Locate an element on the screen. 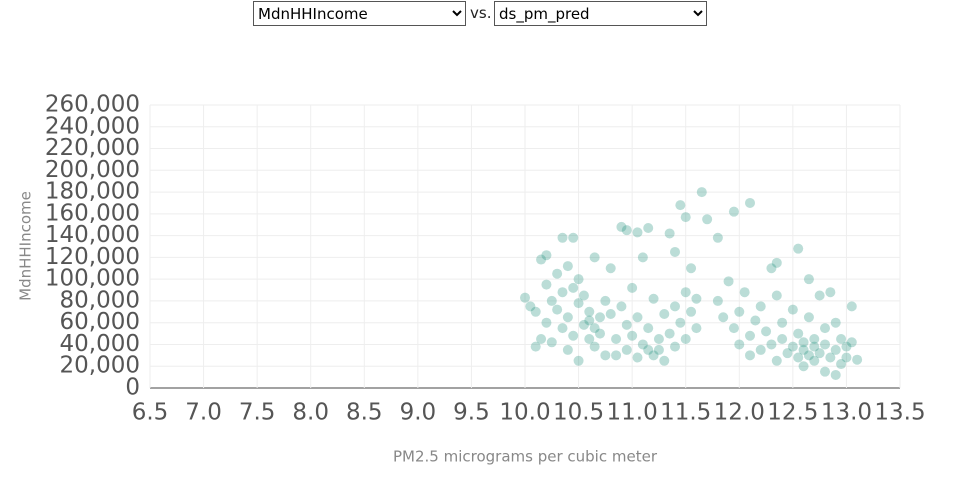 Image resolution: width=960 pixels, height=500 pixels. y-tick-label: 220,000 is located at coordinates (92, 148).